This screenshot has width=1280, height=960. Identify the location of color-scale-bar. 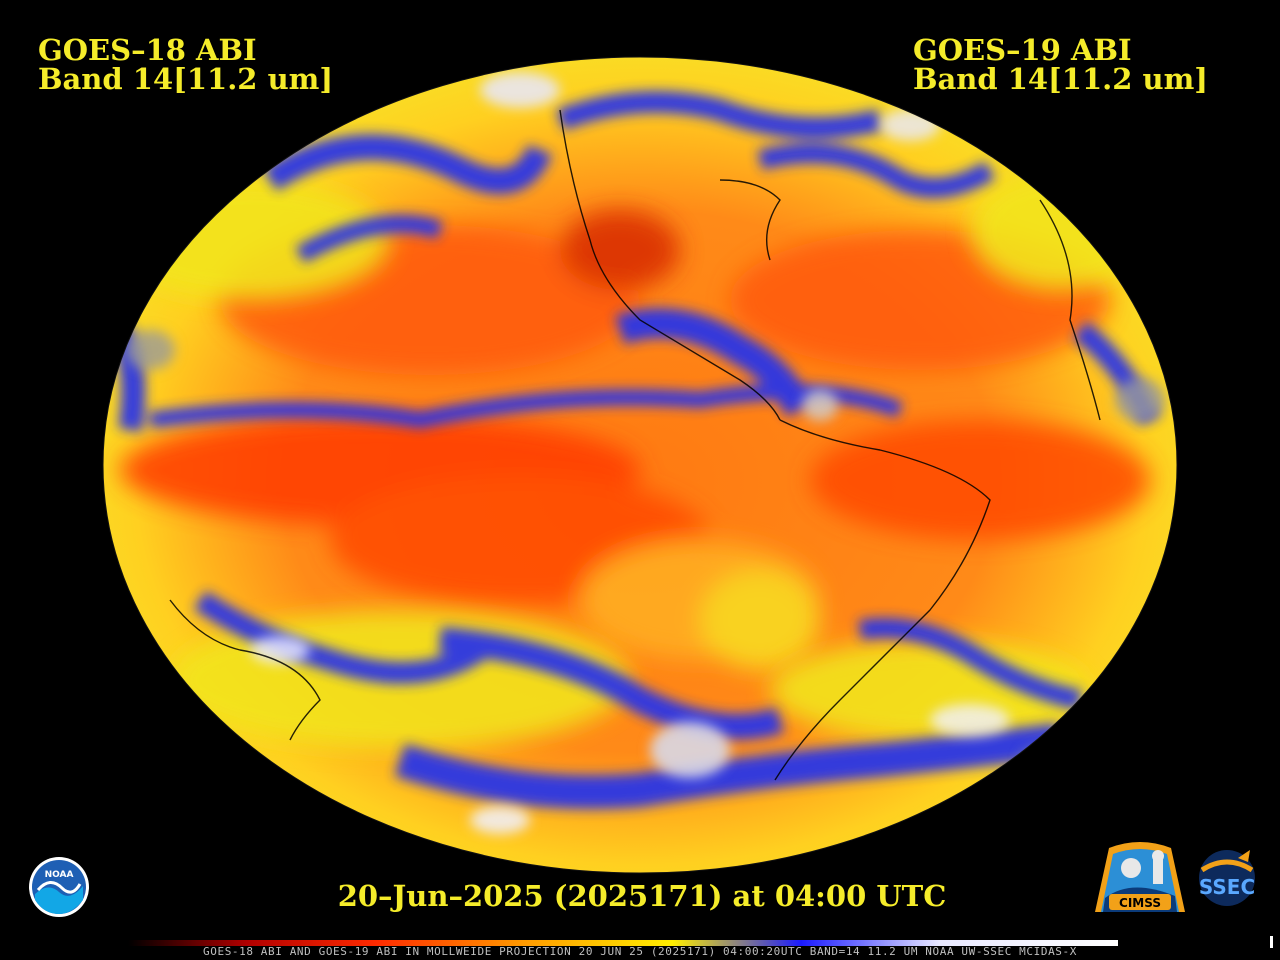
(623, 943).